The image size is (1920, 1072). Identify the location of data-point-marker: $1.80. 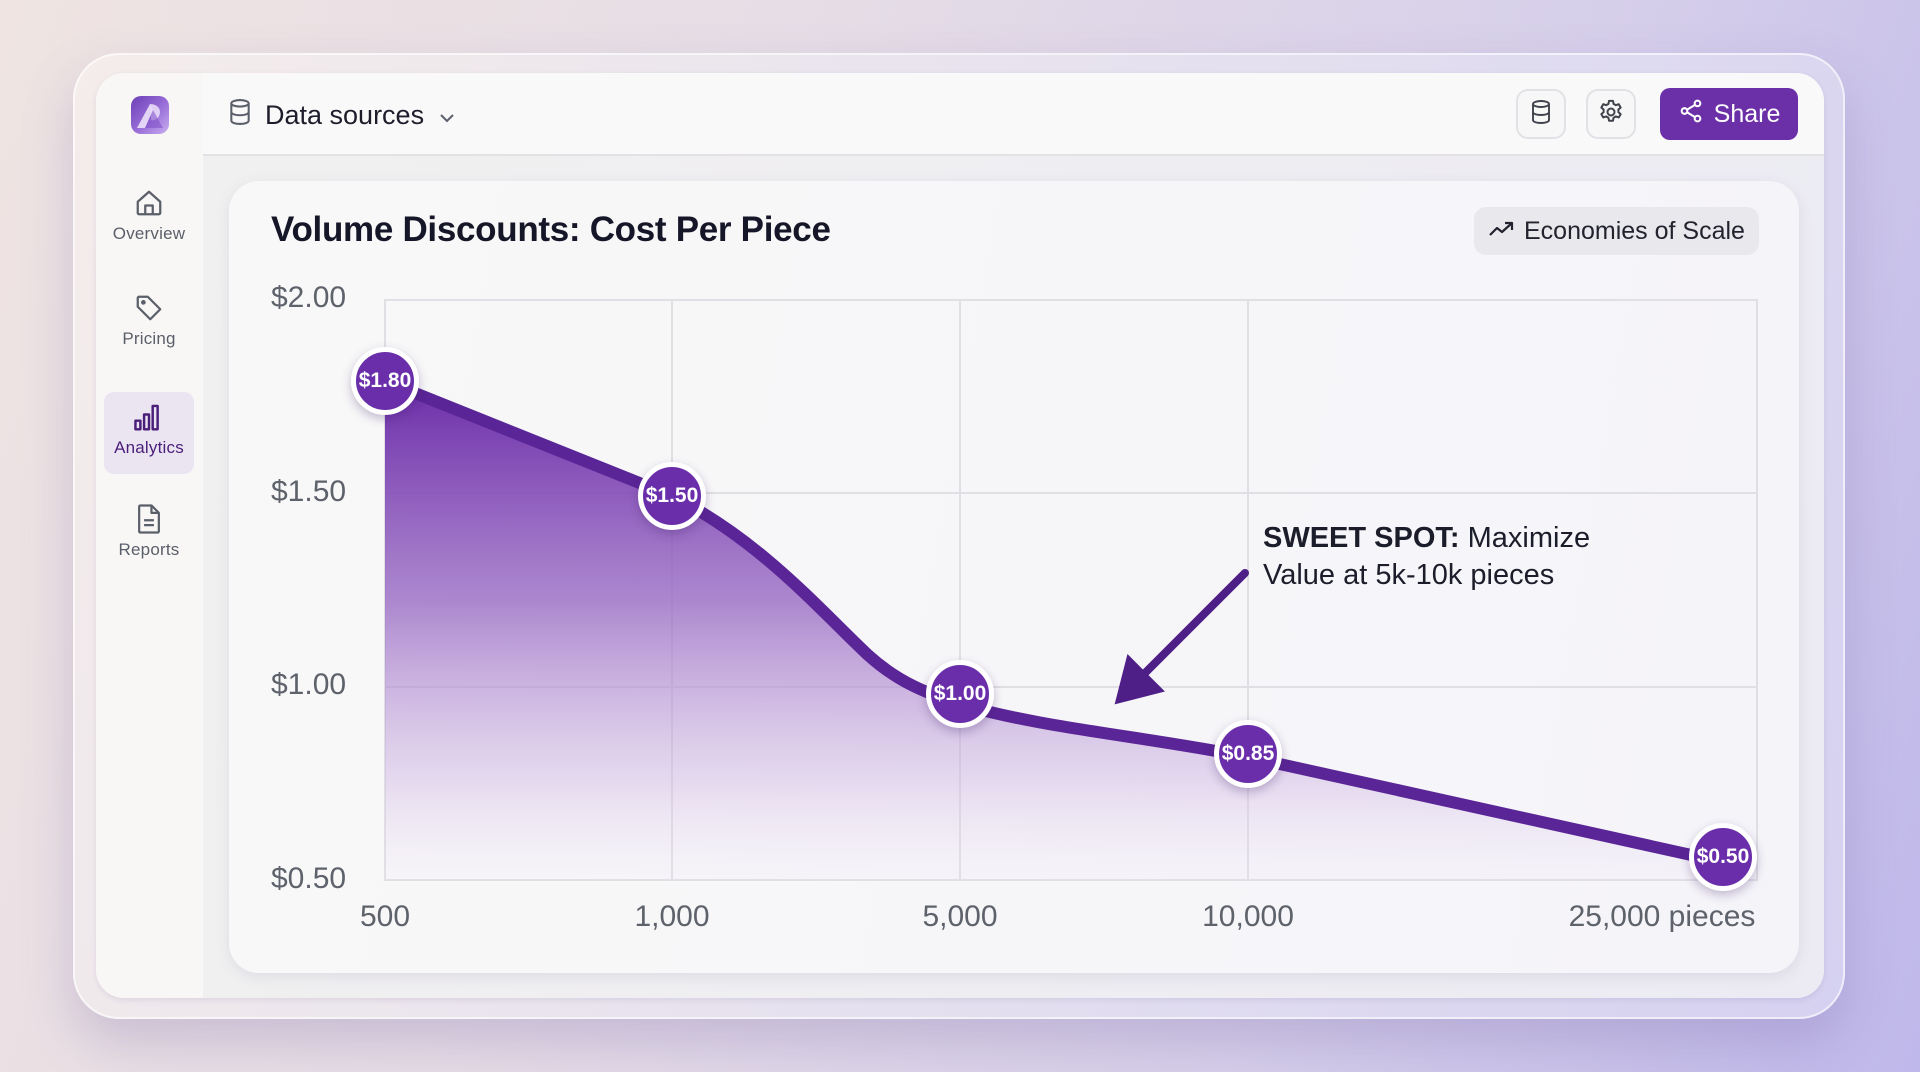
(385, 381).